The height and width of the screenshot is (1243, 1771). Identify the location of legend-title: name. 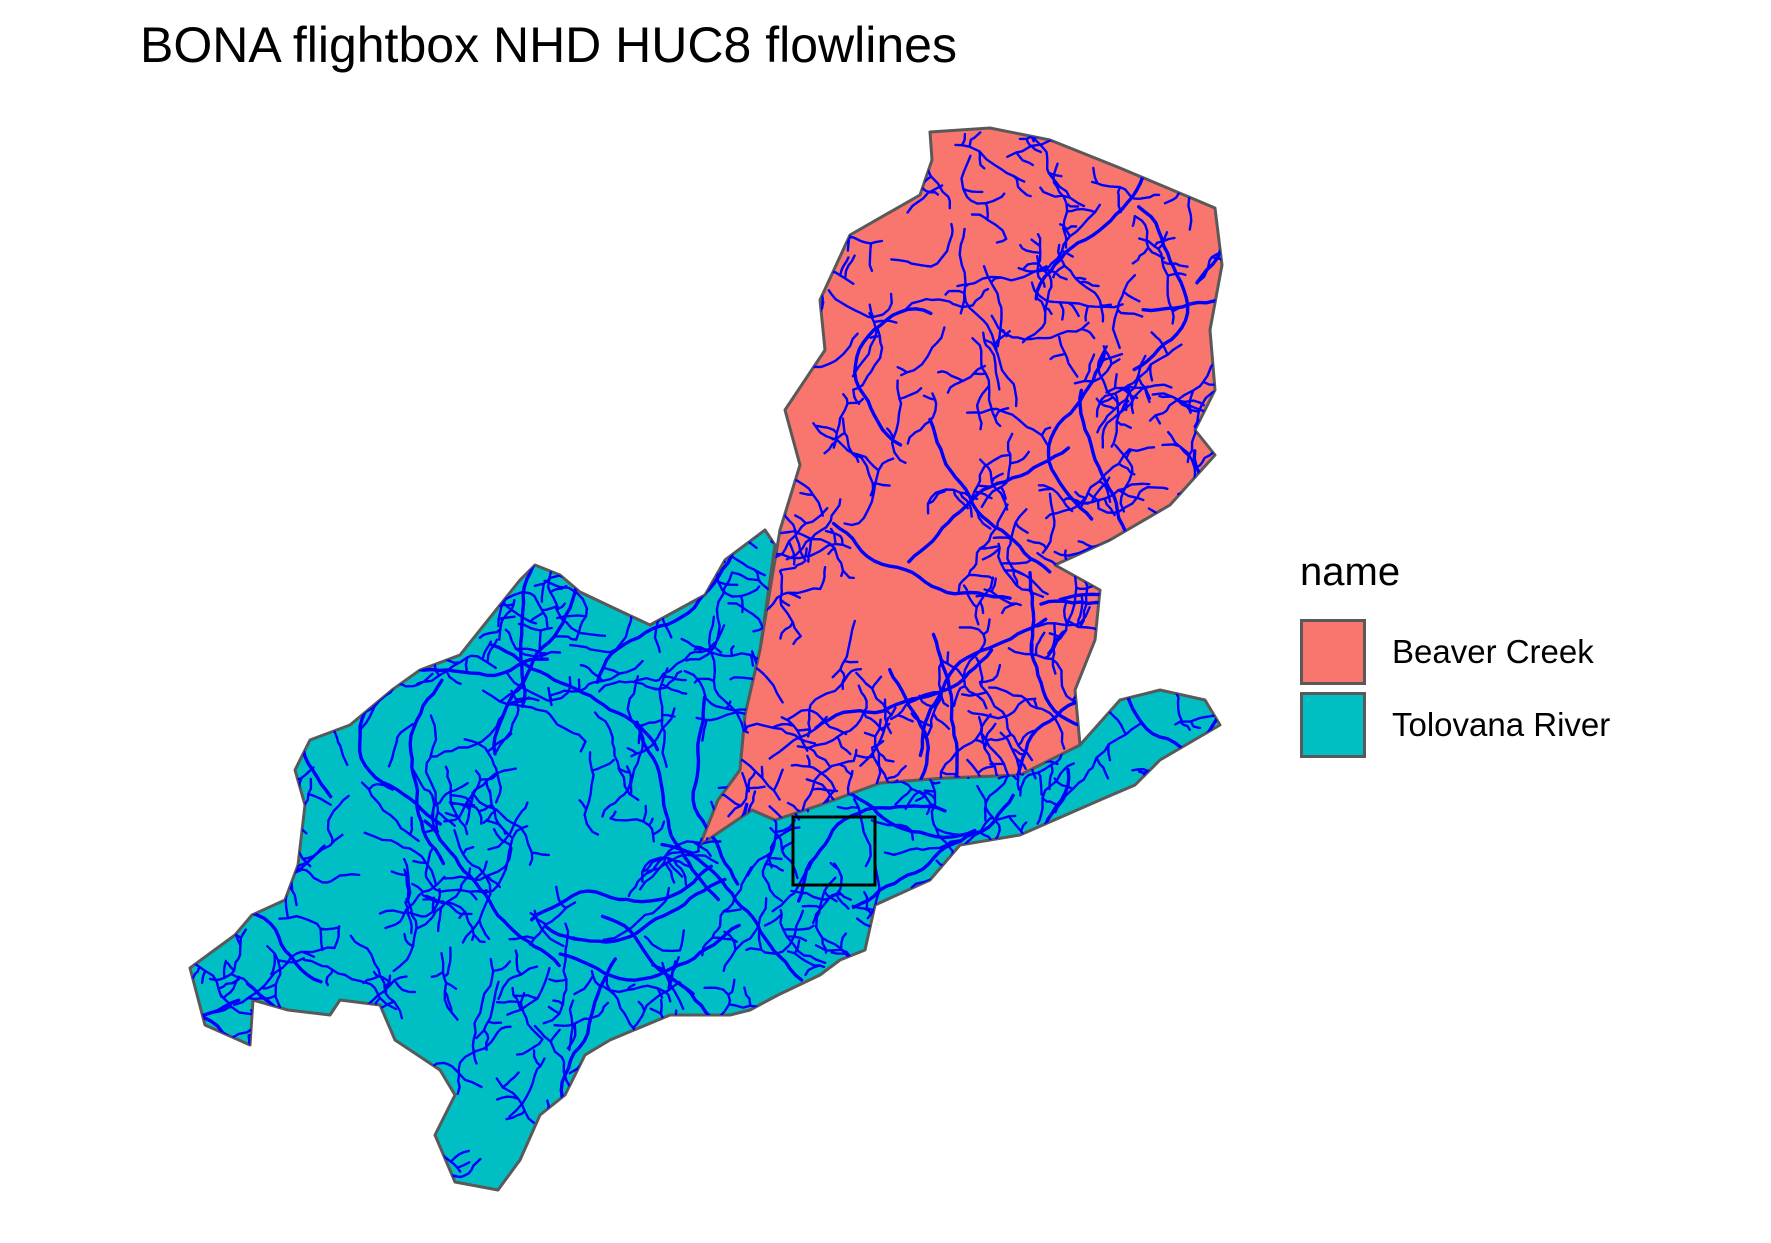
(1350, 572).